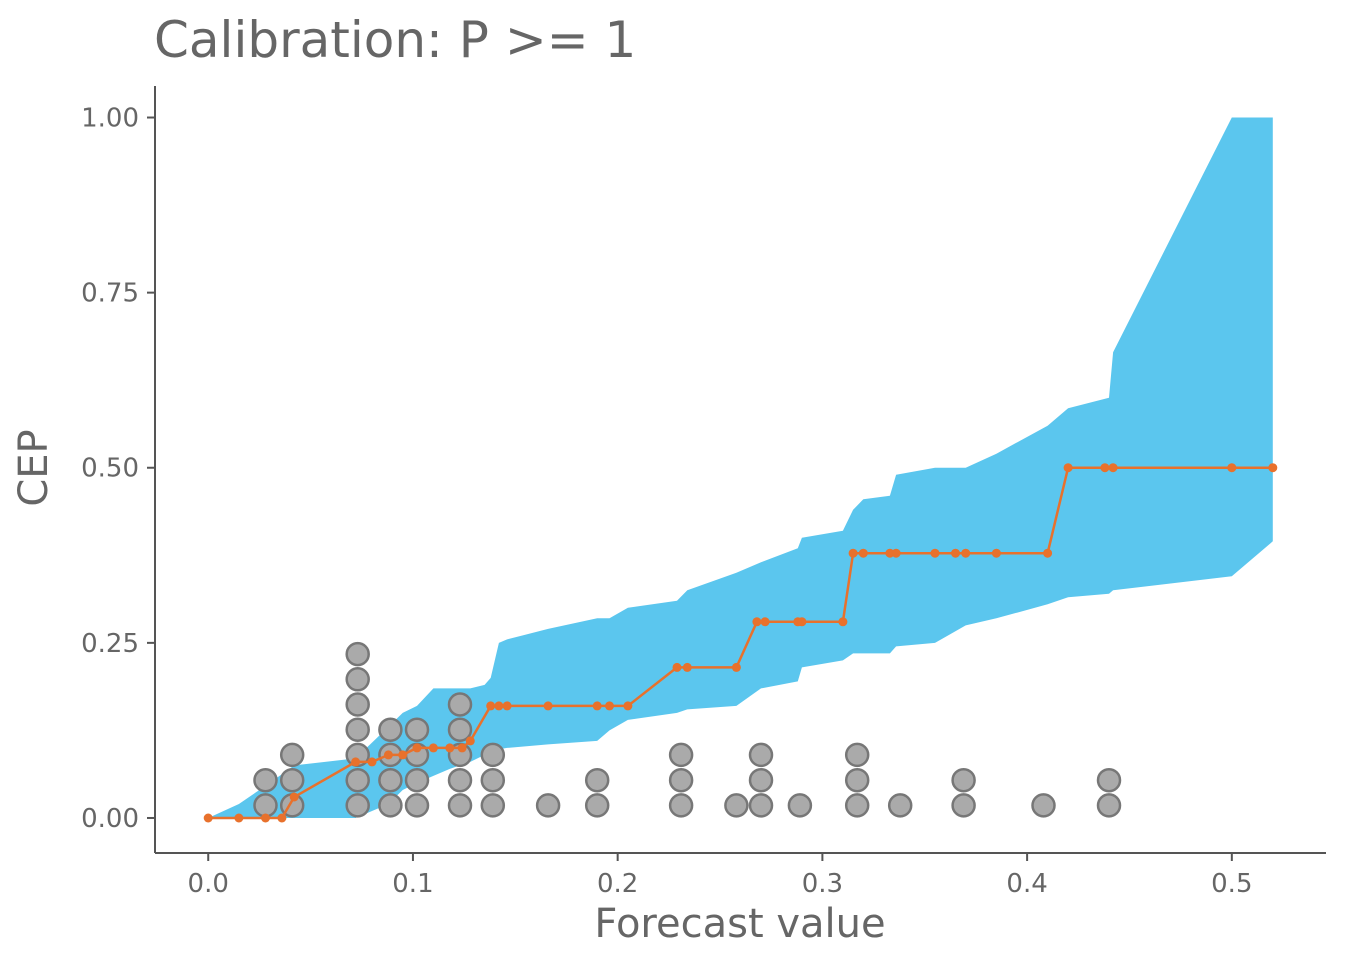 Image resolution: width=1359 pixels, height=959 pixels. I want to click on x-tick-label: 0.0, so click(208, 884).